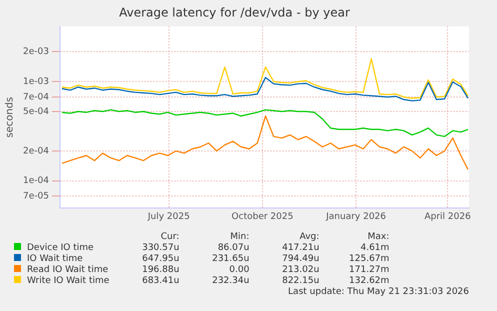 The height and width of the screenshot is (311, 497). What do you see at coordinates (160, 281) in the screenshot?
I see `text: 683.41u` at bounding box center [160, 281].